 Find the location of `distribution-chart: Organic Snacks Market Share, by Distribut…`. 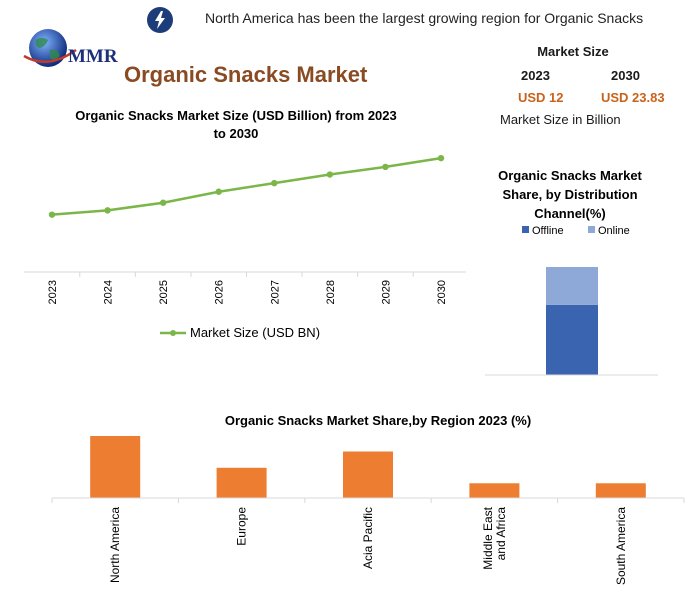

distribution-chart: Organic Snacks Market Share, by Distribut… is located at coordinates (571, 272).